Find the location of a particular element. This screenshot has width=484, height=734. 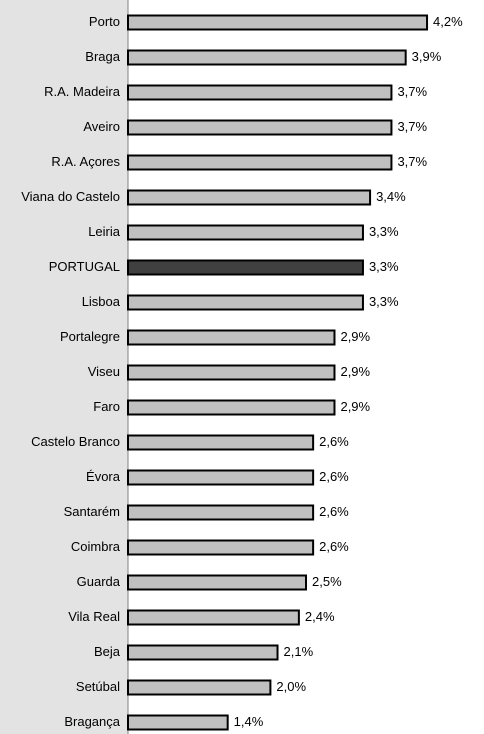

category-label: R.A. Açores is located at coordinates (85, 161).